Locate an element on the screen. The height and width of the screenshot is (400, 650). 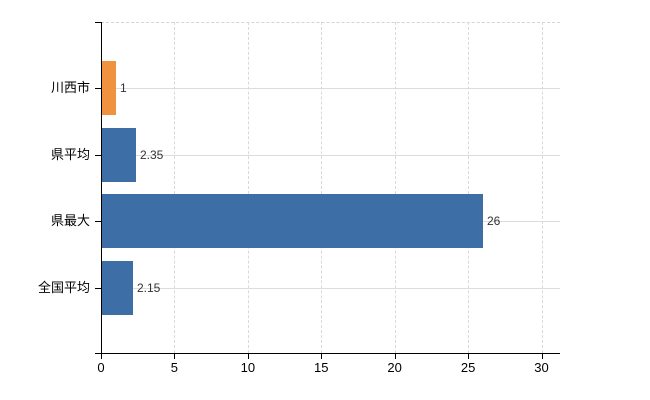
bar-value-label: 26 is located at coordinates (494, 221).